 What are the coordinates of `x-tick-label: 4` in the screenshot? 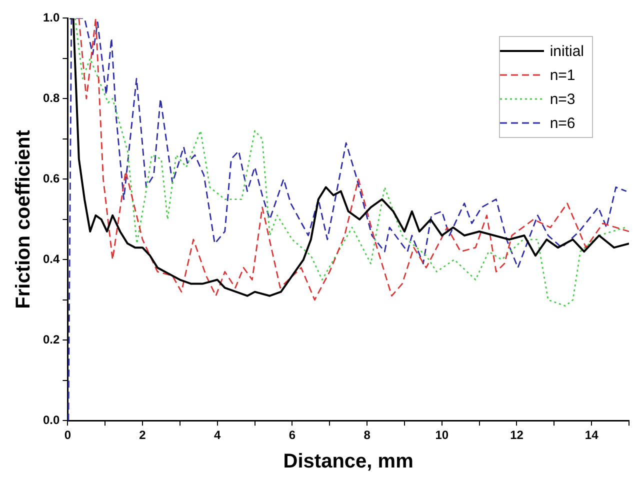 It's located at (218, 435).